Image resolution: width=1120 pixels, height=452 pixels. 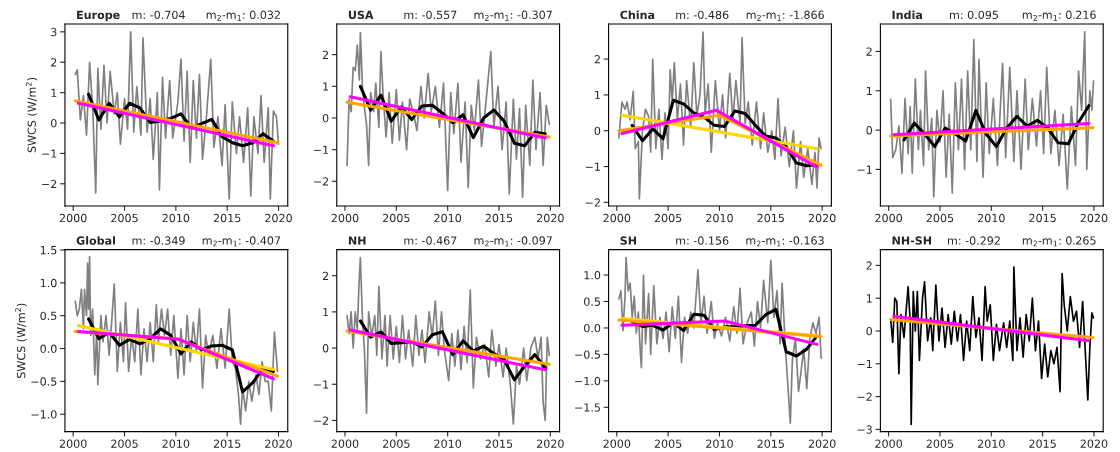 I want to click on text: m$_{2}$-m$_{1}$: -0.163, so click(x=785, y=241).